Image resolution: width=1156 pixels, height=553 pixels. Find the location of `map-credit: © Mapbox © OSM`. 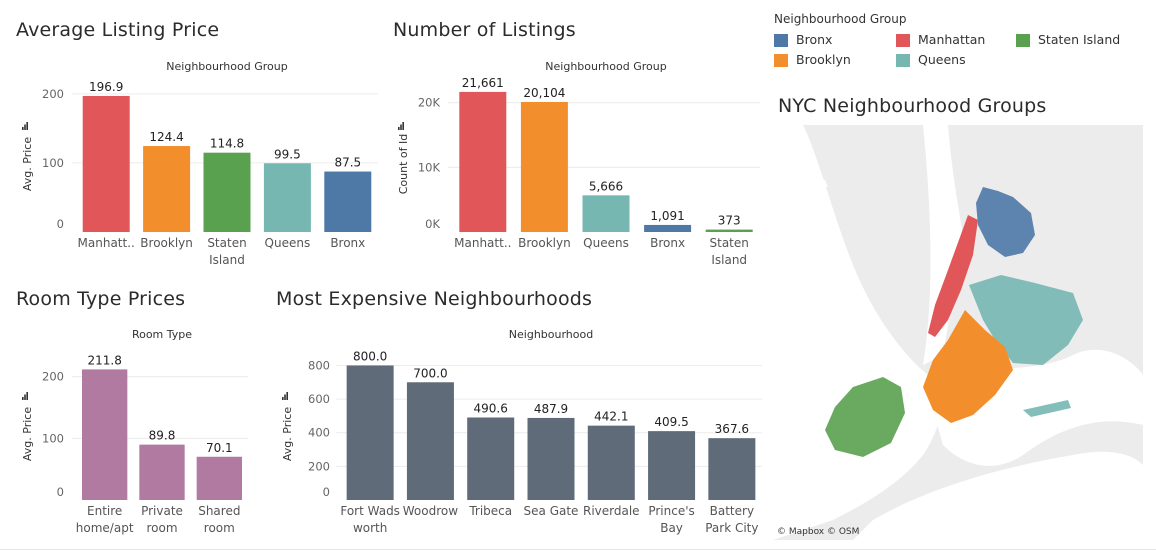

map-credit: © Mapbox © OSM is located at coordinates (818, 532).